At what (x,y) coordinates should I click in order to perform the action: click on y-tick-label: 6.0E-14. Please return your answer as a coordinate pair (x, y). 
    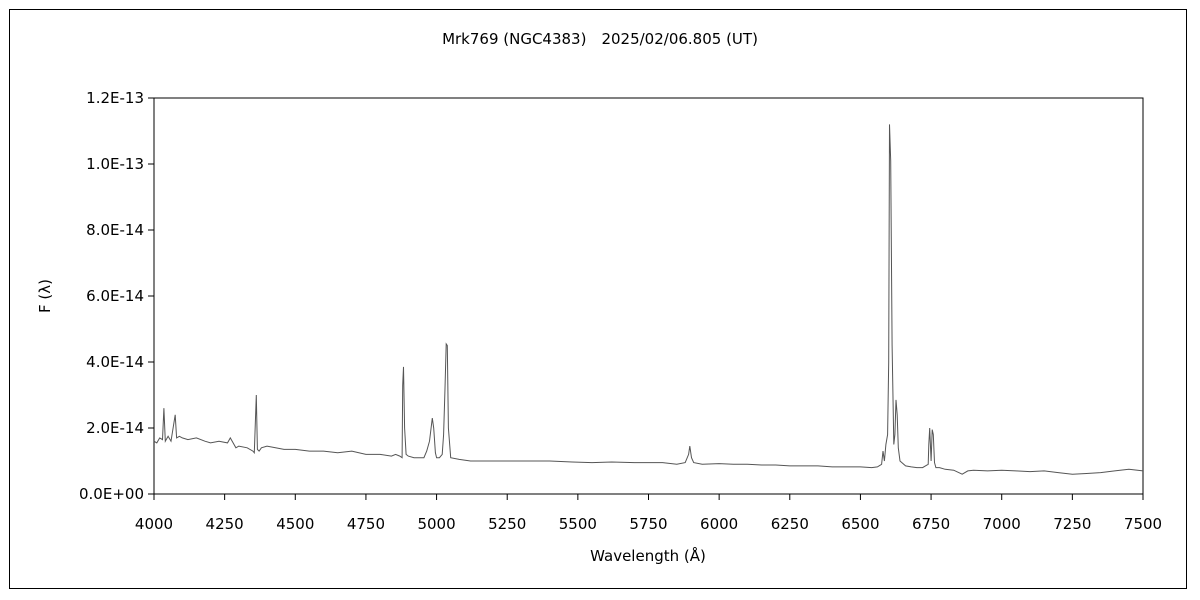
    Looking at the image, I should click on (115, 296).